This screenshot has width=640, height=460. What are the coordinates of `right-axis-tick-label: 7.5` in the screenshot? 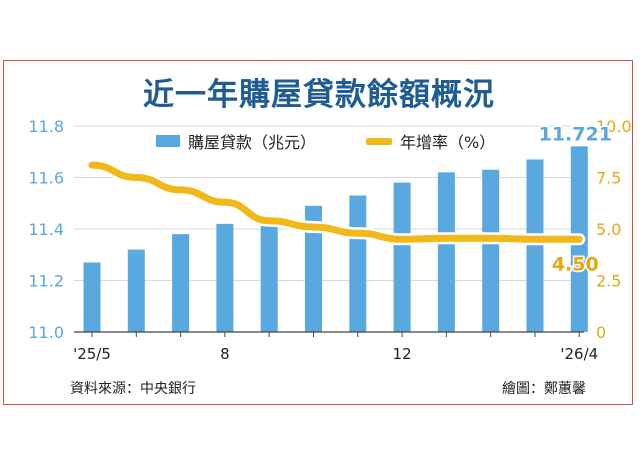 It's located at (608, 178).